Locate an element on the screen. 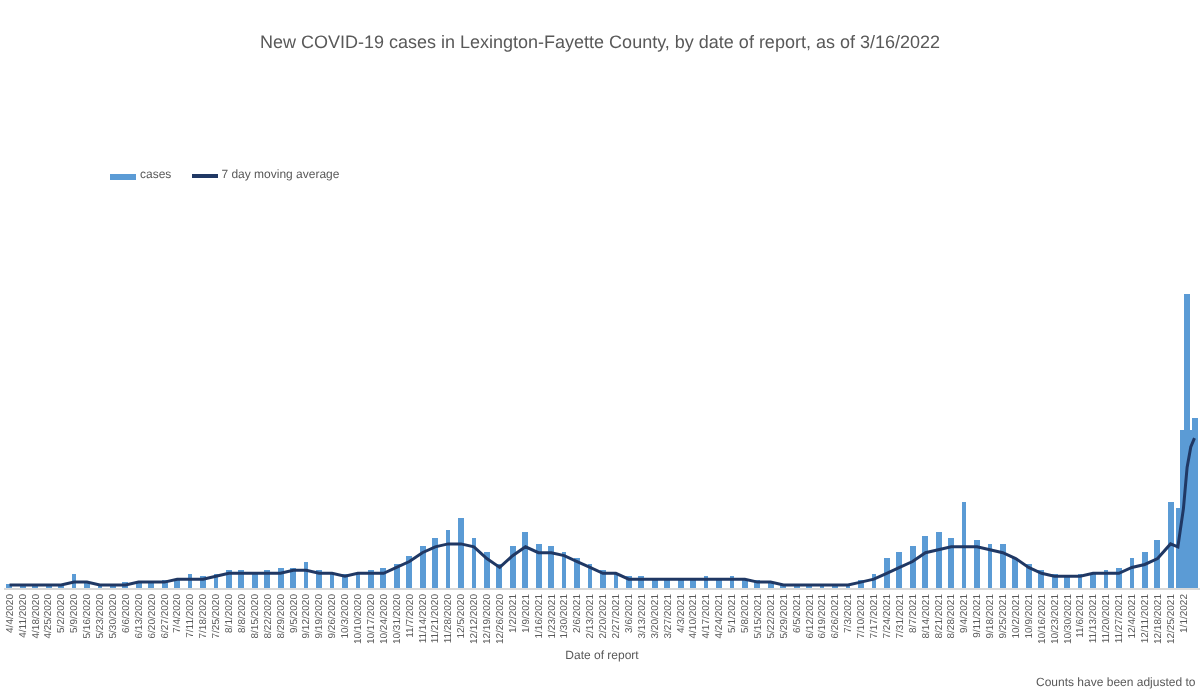  chart-title: New COVID-19 cases in Lexington-Fayette County, by date of report, as of 3/16/2022 is located at coordinates (600, 42).